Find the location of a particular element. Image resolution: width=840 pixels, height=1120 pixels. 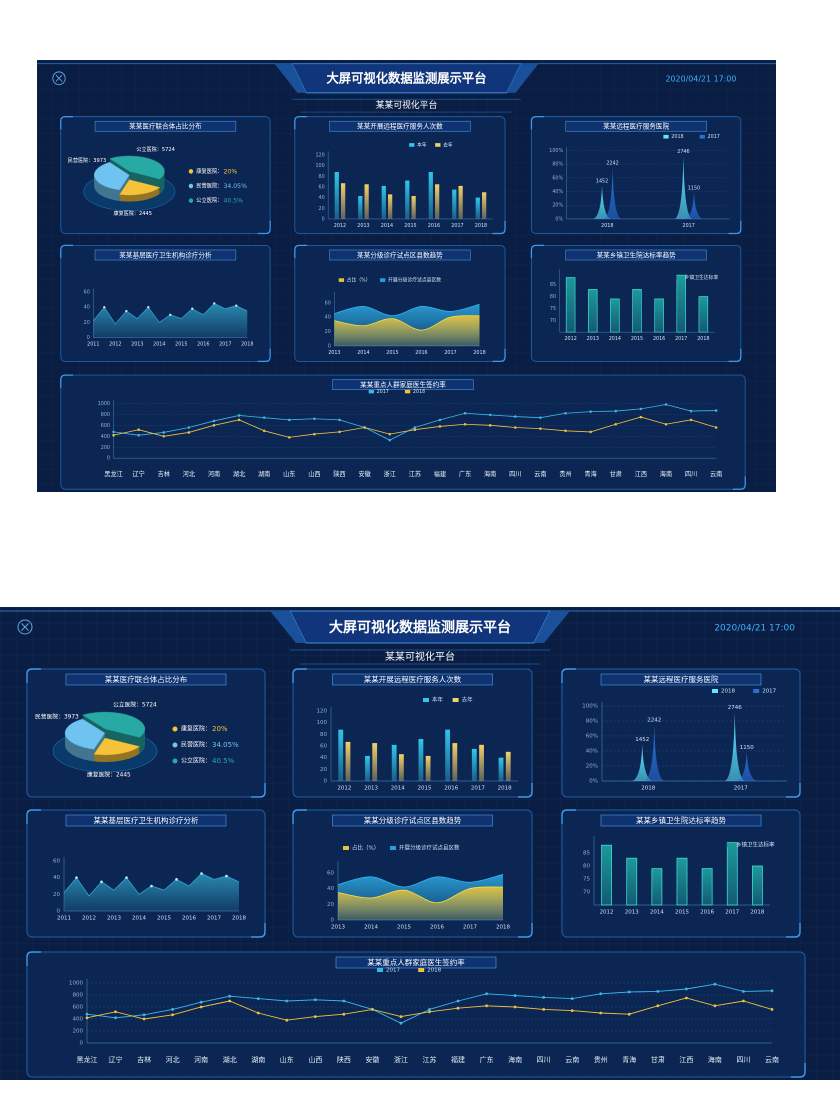

x-tick-label: 海南 is located at coordinates (490, 473).